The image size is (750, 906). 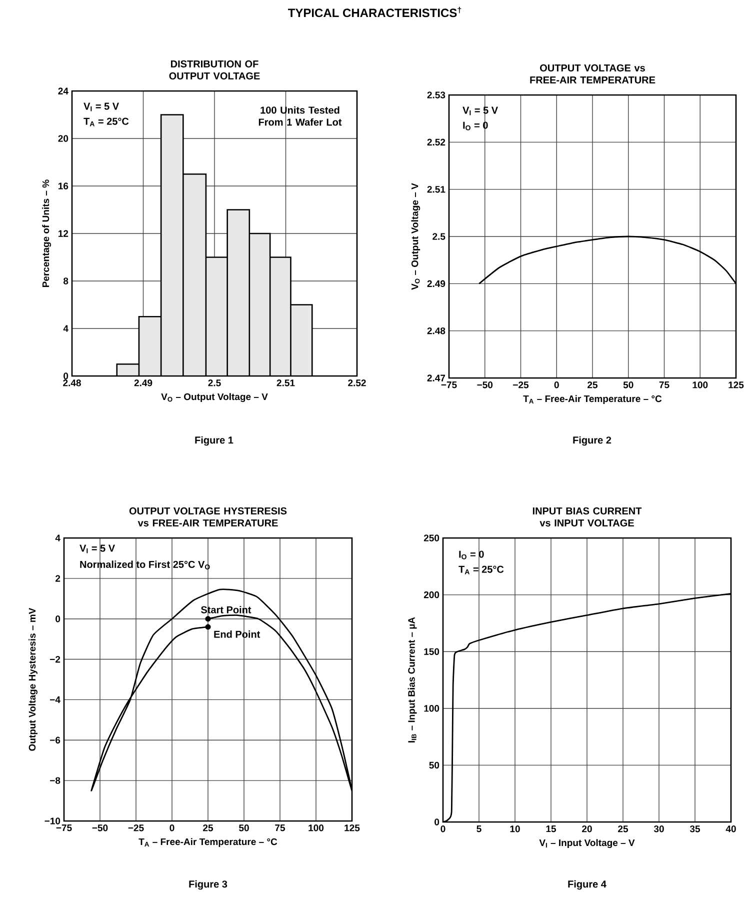 I want to click on y-tick-label: −10, so click(x=52, y=821).